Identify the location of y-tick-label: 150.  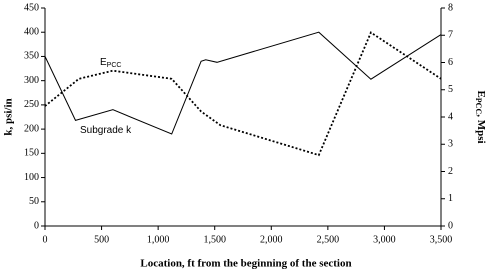
(31, 153).